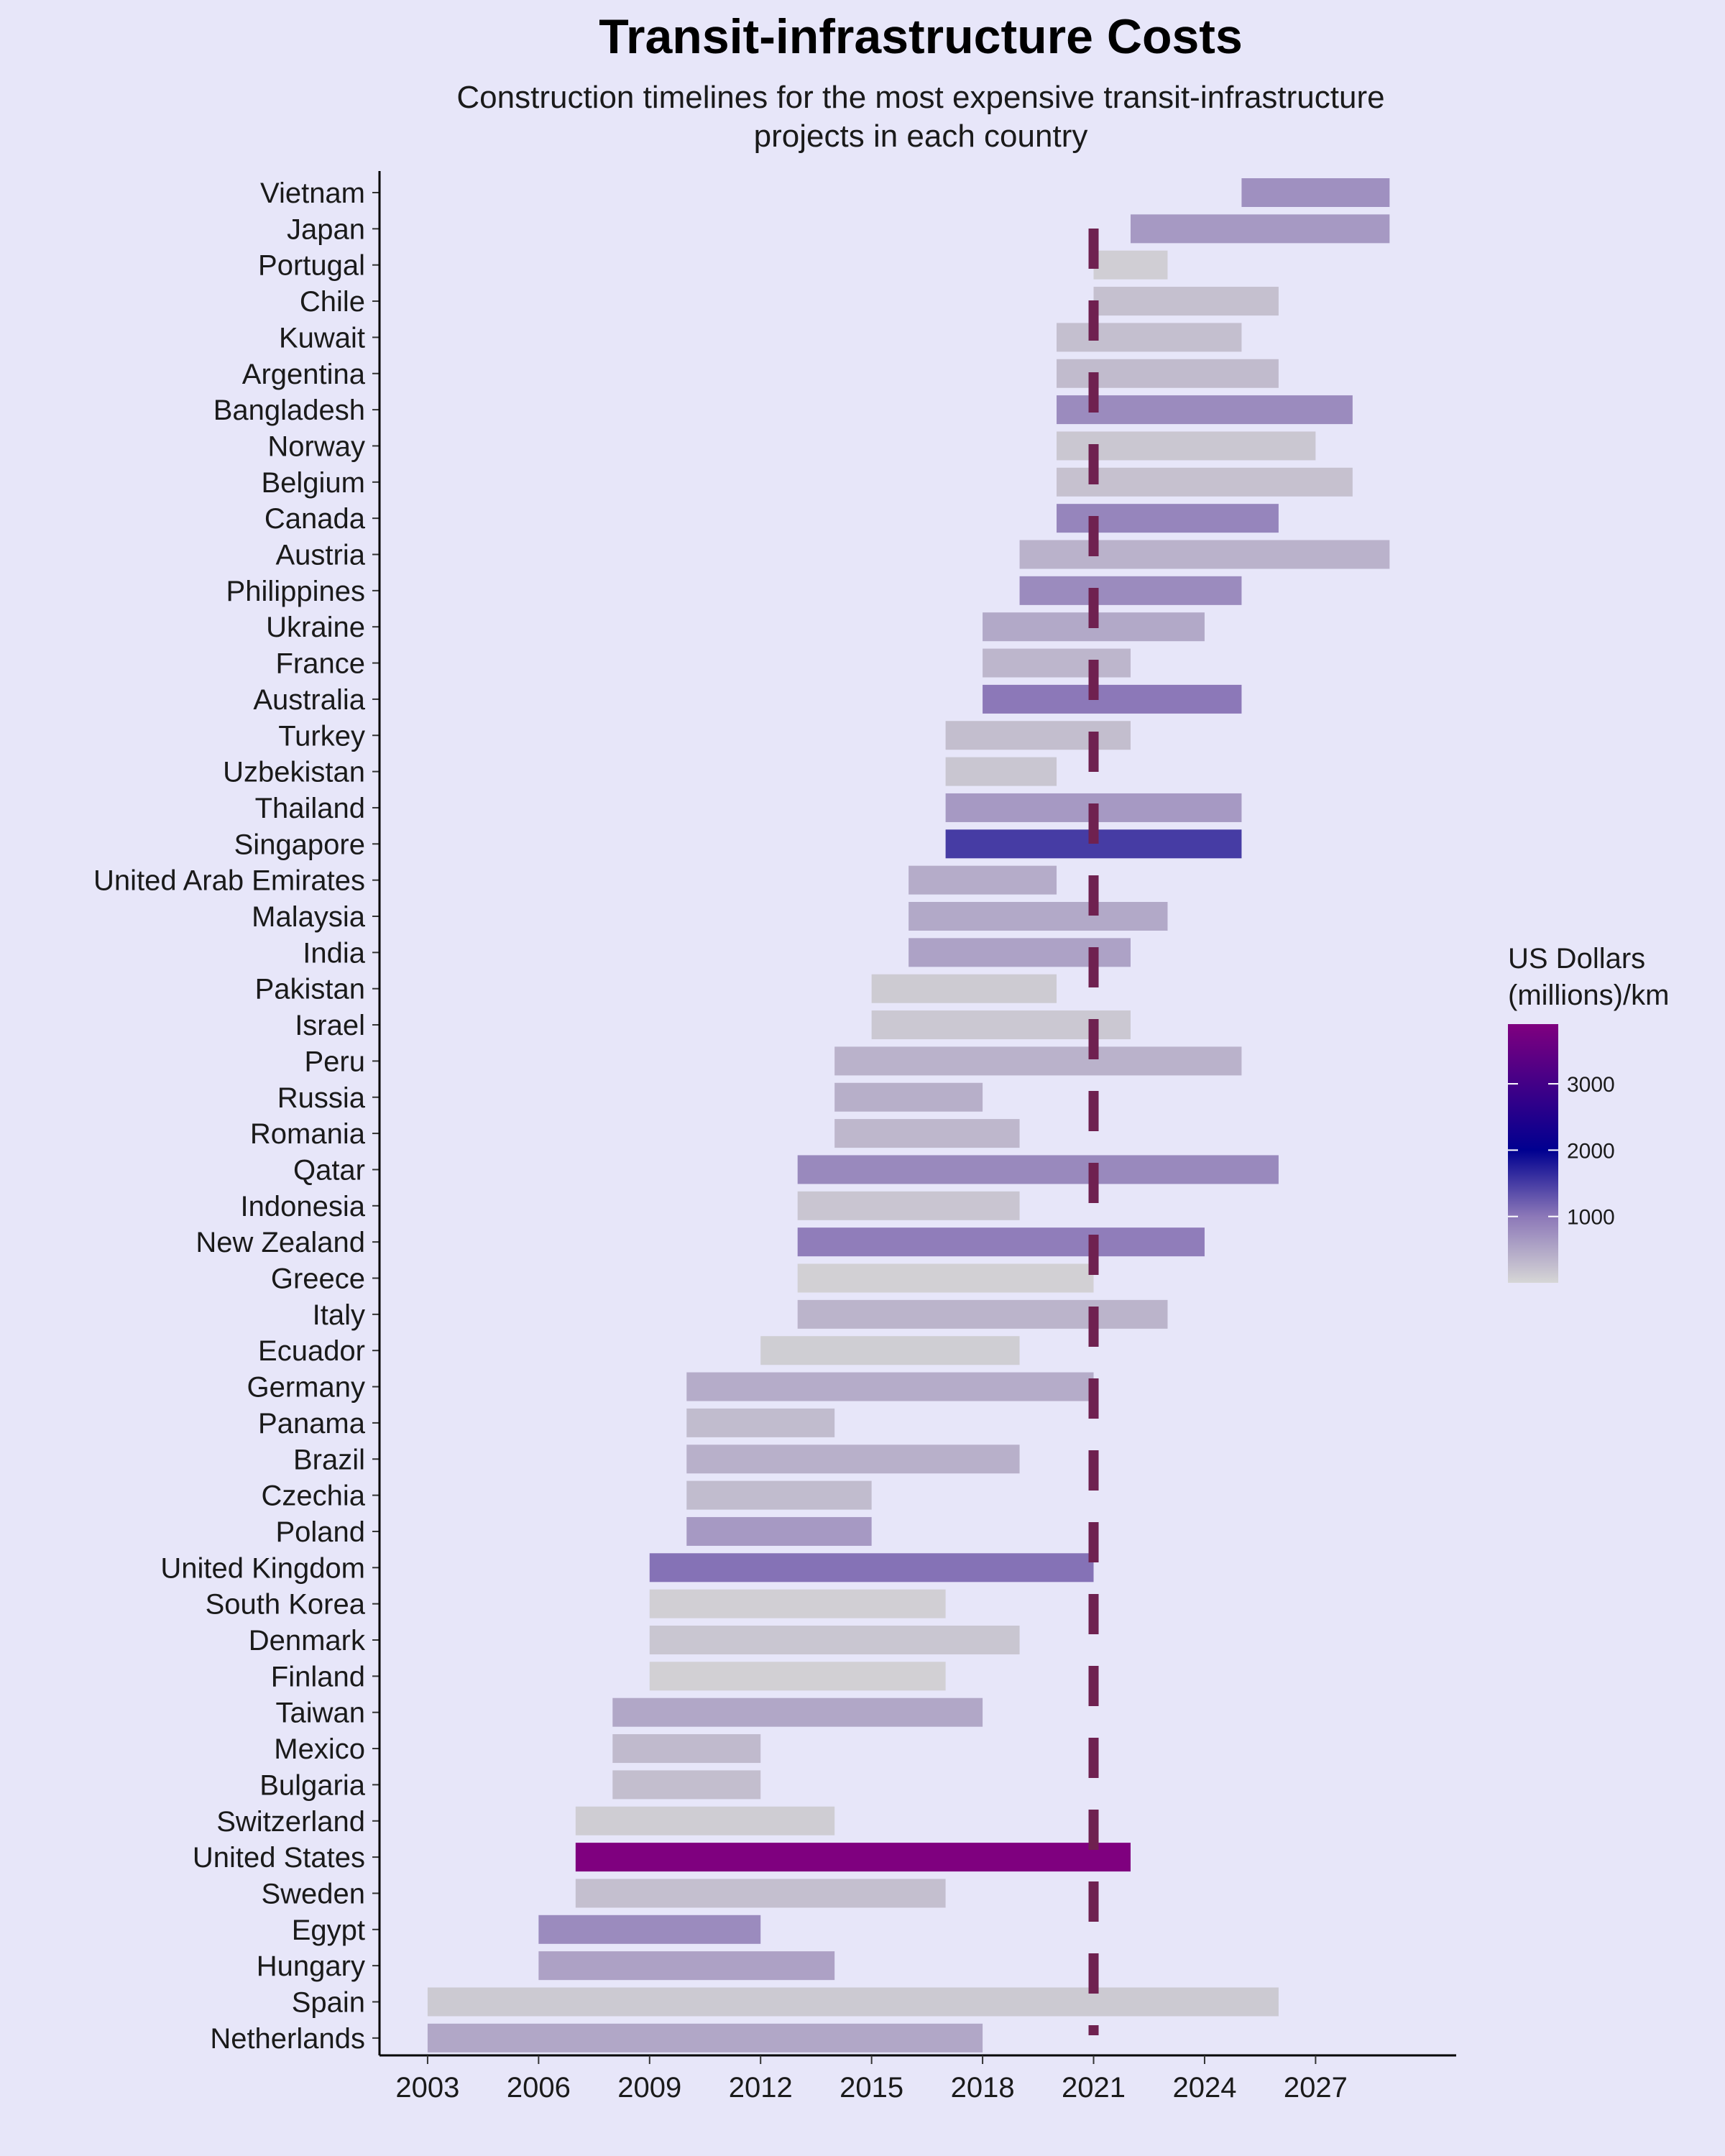 This screenshot has width=1725, height=2156. What do you see at coordinates (1205, 410) in the screenshot?
I see `bar-bangladesh` at bounding box center [1205, 410].